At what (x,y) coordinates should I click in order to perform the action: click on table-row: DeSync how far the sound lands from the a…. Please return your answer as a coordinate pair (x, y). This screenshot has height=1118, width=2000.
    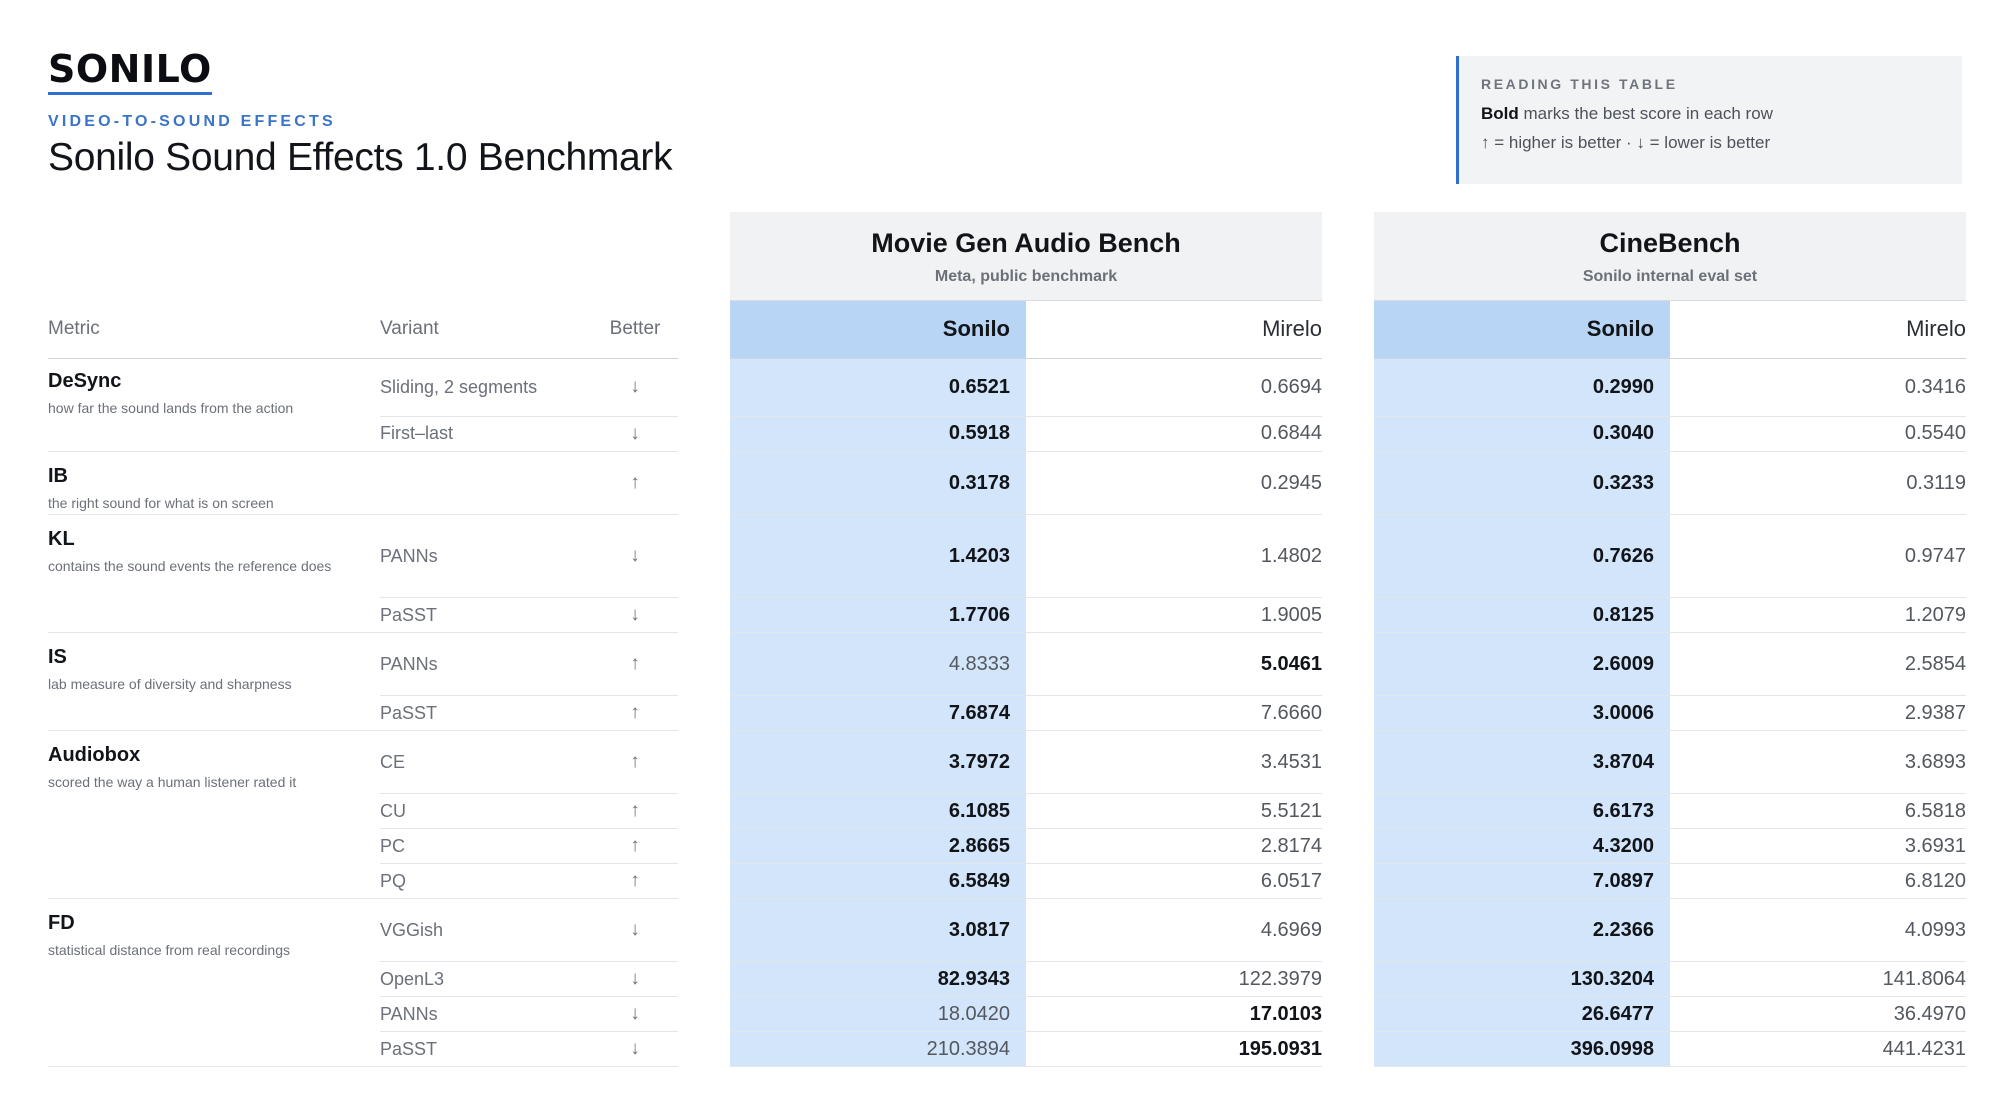
    Looking at the image, I should click on (1007, 405).